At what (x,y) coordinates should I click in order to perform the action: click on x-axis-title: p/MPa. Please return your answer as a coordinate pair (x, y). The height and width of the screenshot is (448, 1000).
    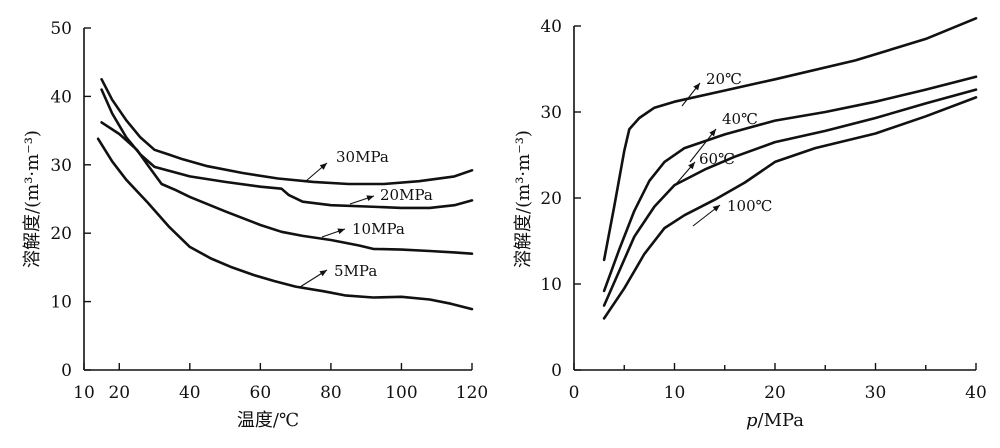
    Looking at the image, I should click on (775, 420).